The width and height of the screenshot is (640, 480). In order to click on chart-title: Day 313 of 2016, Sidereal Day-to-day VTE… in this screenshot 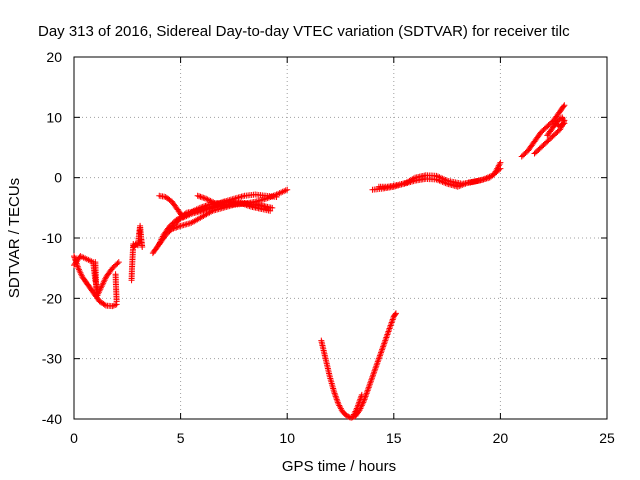, I will do `click(304, 31)`.